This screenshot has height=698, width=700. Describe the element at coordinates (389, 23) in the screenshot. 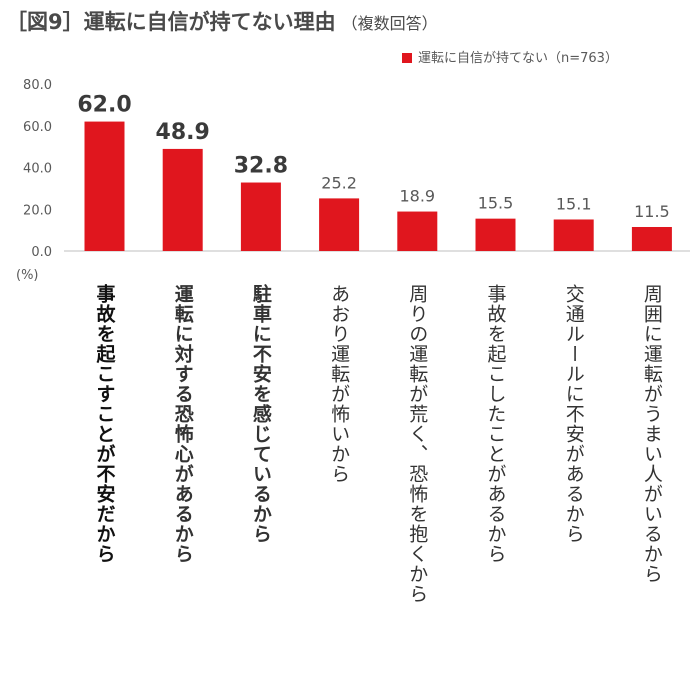

I see `chart-subtitle: （複数回答）` at that location.